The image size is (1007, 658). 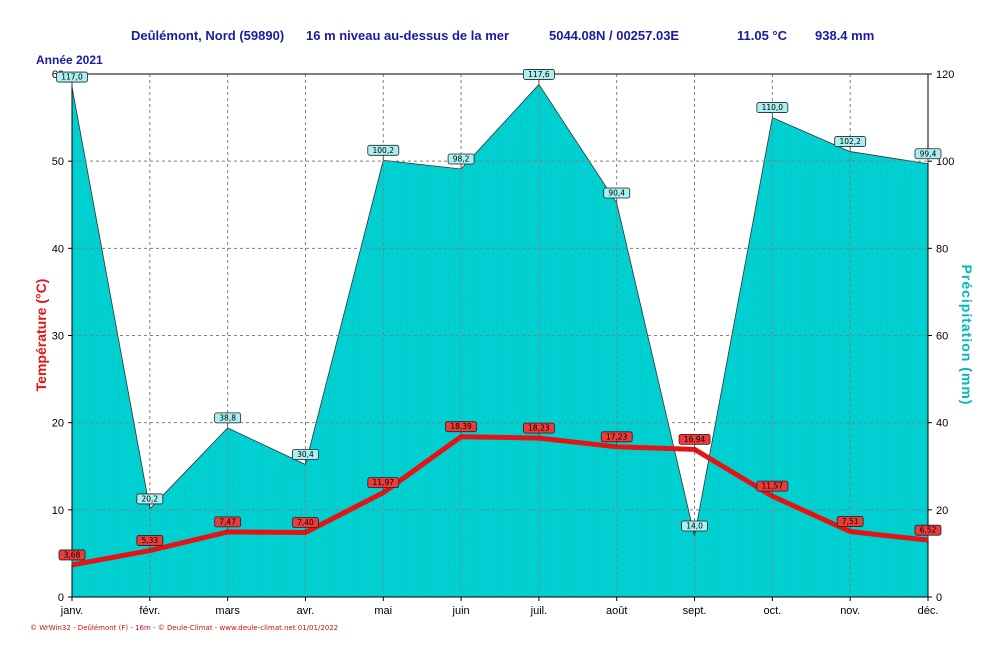 I want to click on x-axis-tick-label: janv., so click(x=71, y=611).